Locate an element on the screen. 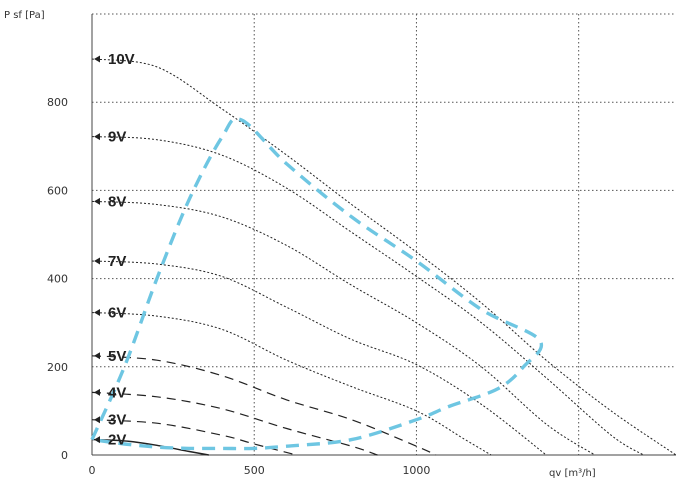 The width and height of the screenshot is (681, 485). voltage-label-4v: 4V is located at coordinates (110, 392).